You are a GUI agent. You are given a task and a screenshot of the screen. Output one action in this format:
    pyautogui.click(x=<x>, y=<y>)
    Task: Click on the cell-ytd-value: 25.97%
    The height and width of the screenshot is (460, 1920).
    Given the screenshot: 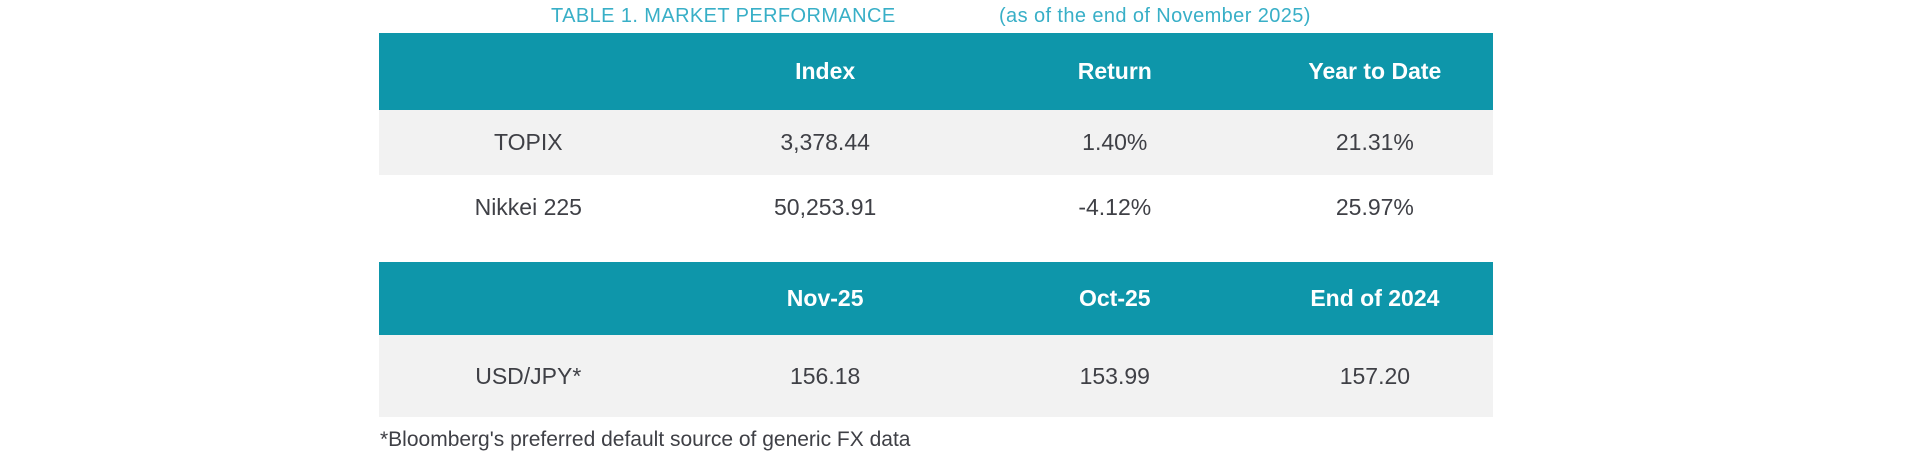 What is the action you would take?
    pyautogui.click(x=1374, y=207)
    